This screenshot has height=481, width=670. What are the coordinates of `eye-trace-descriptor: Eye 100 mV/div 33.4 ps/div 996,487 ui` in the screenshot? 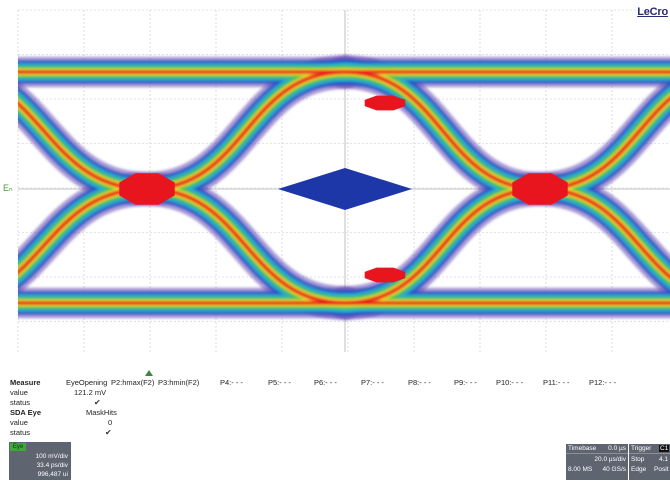 It's located at (40, 461).